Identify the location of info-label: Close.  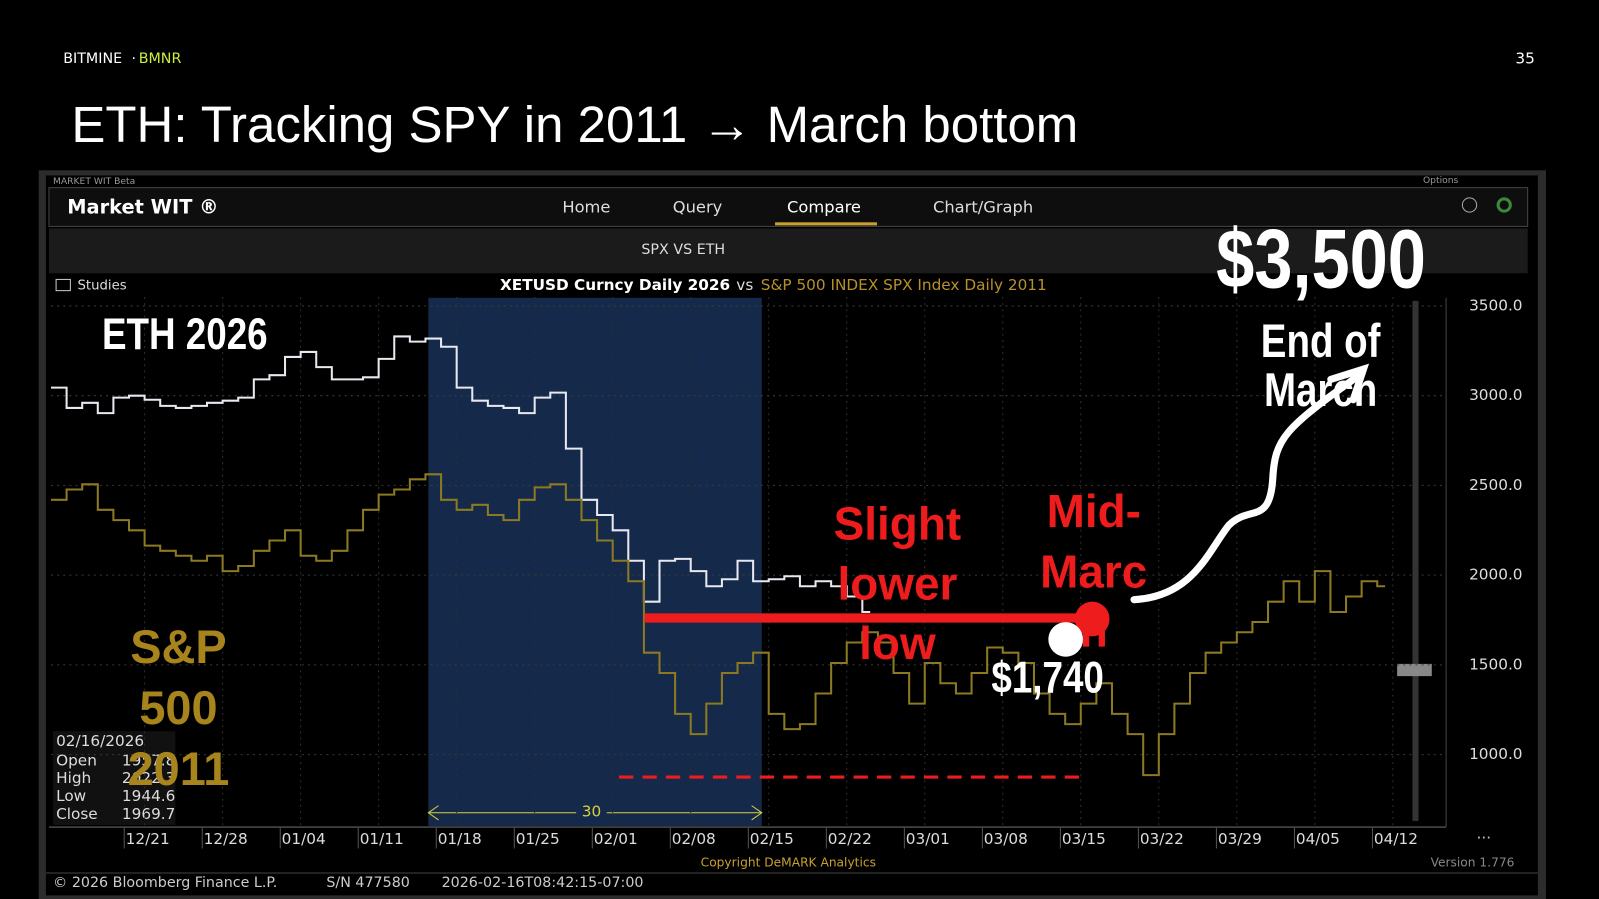
(77, 814).